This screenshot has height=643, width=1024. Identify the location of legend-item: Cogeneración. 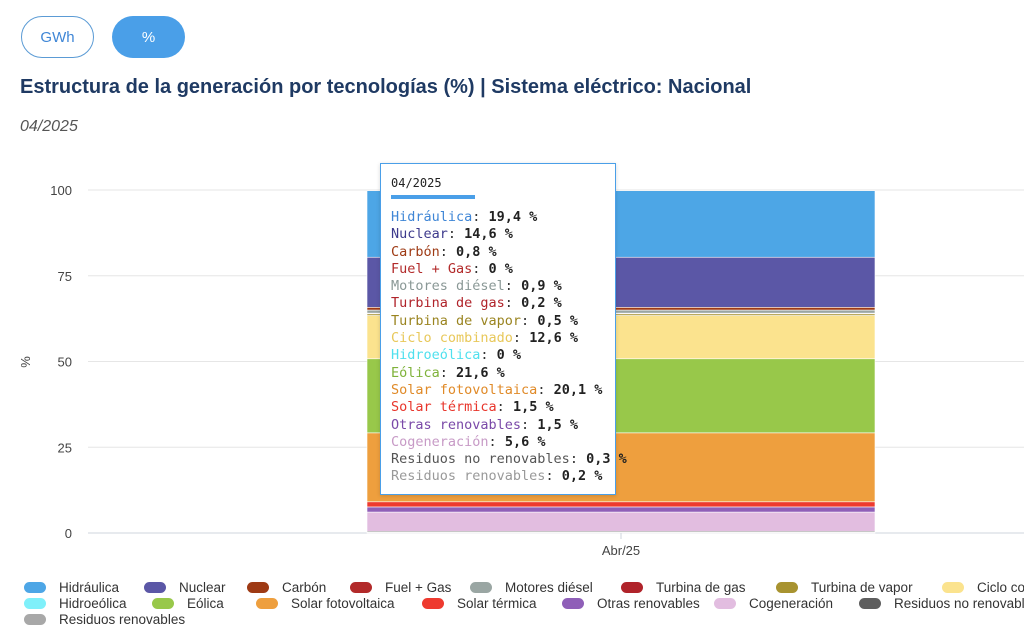
(773, 603).